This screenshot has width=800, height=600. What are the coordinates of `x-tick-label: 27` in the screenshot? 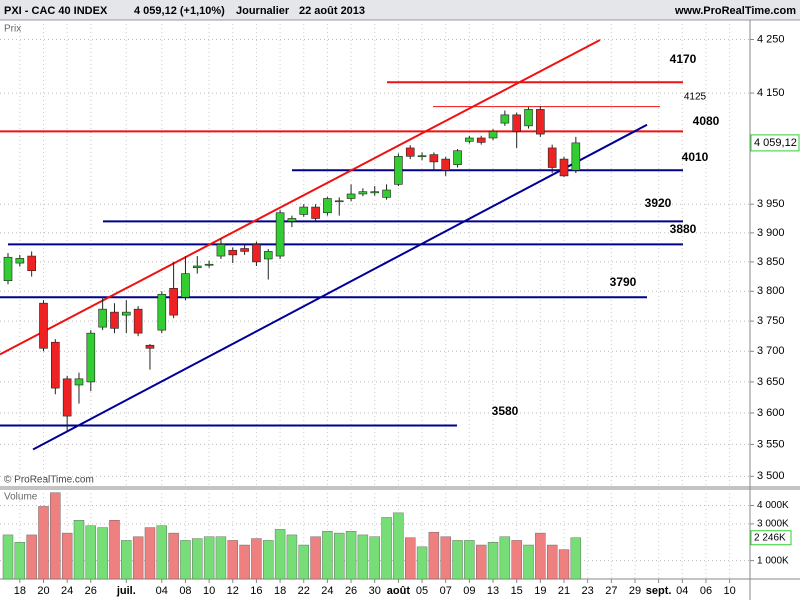 It's located at (611, 591).